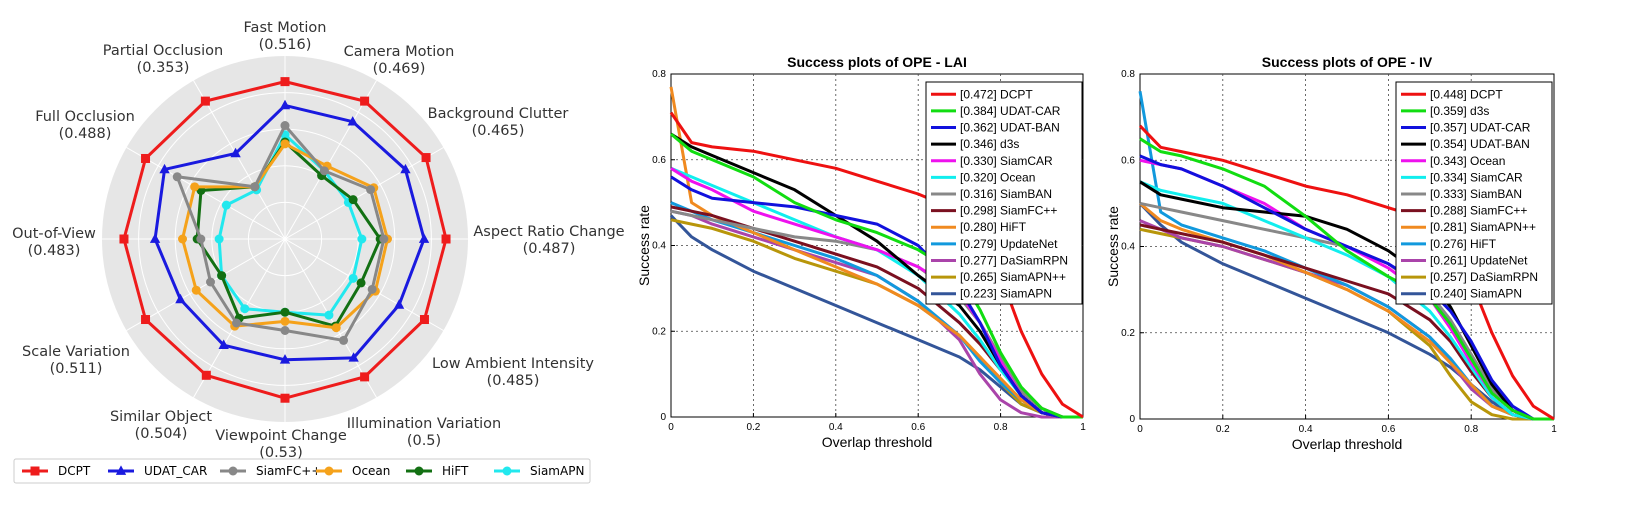 This screenshot has width=1650, height=528. What do you see at coordinates (399, 52) in the screenshot?
I see `radar-label-camera-motion: Camera Motion` at bounding box center [399, 52].